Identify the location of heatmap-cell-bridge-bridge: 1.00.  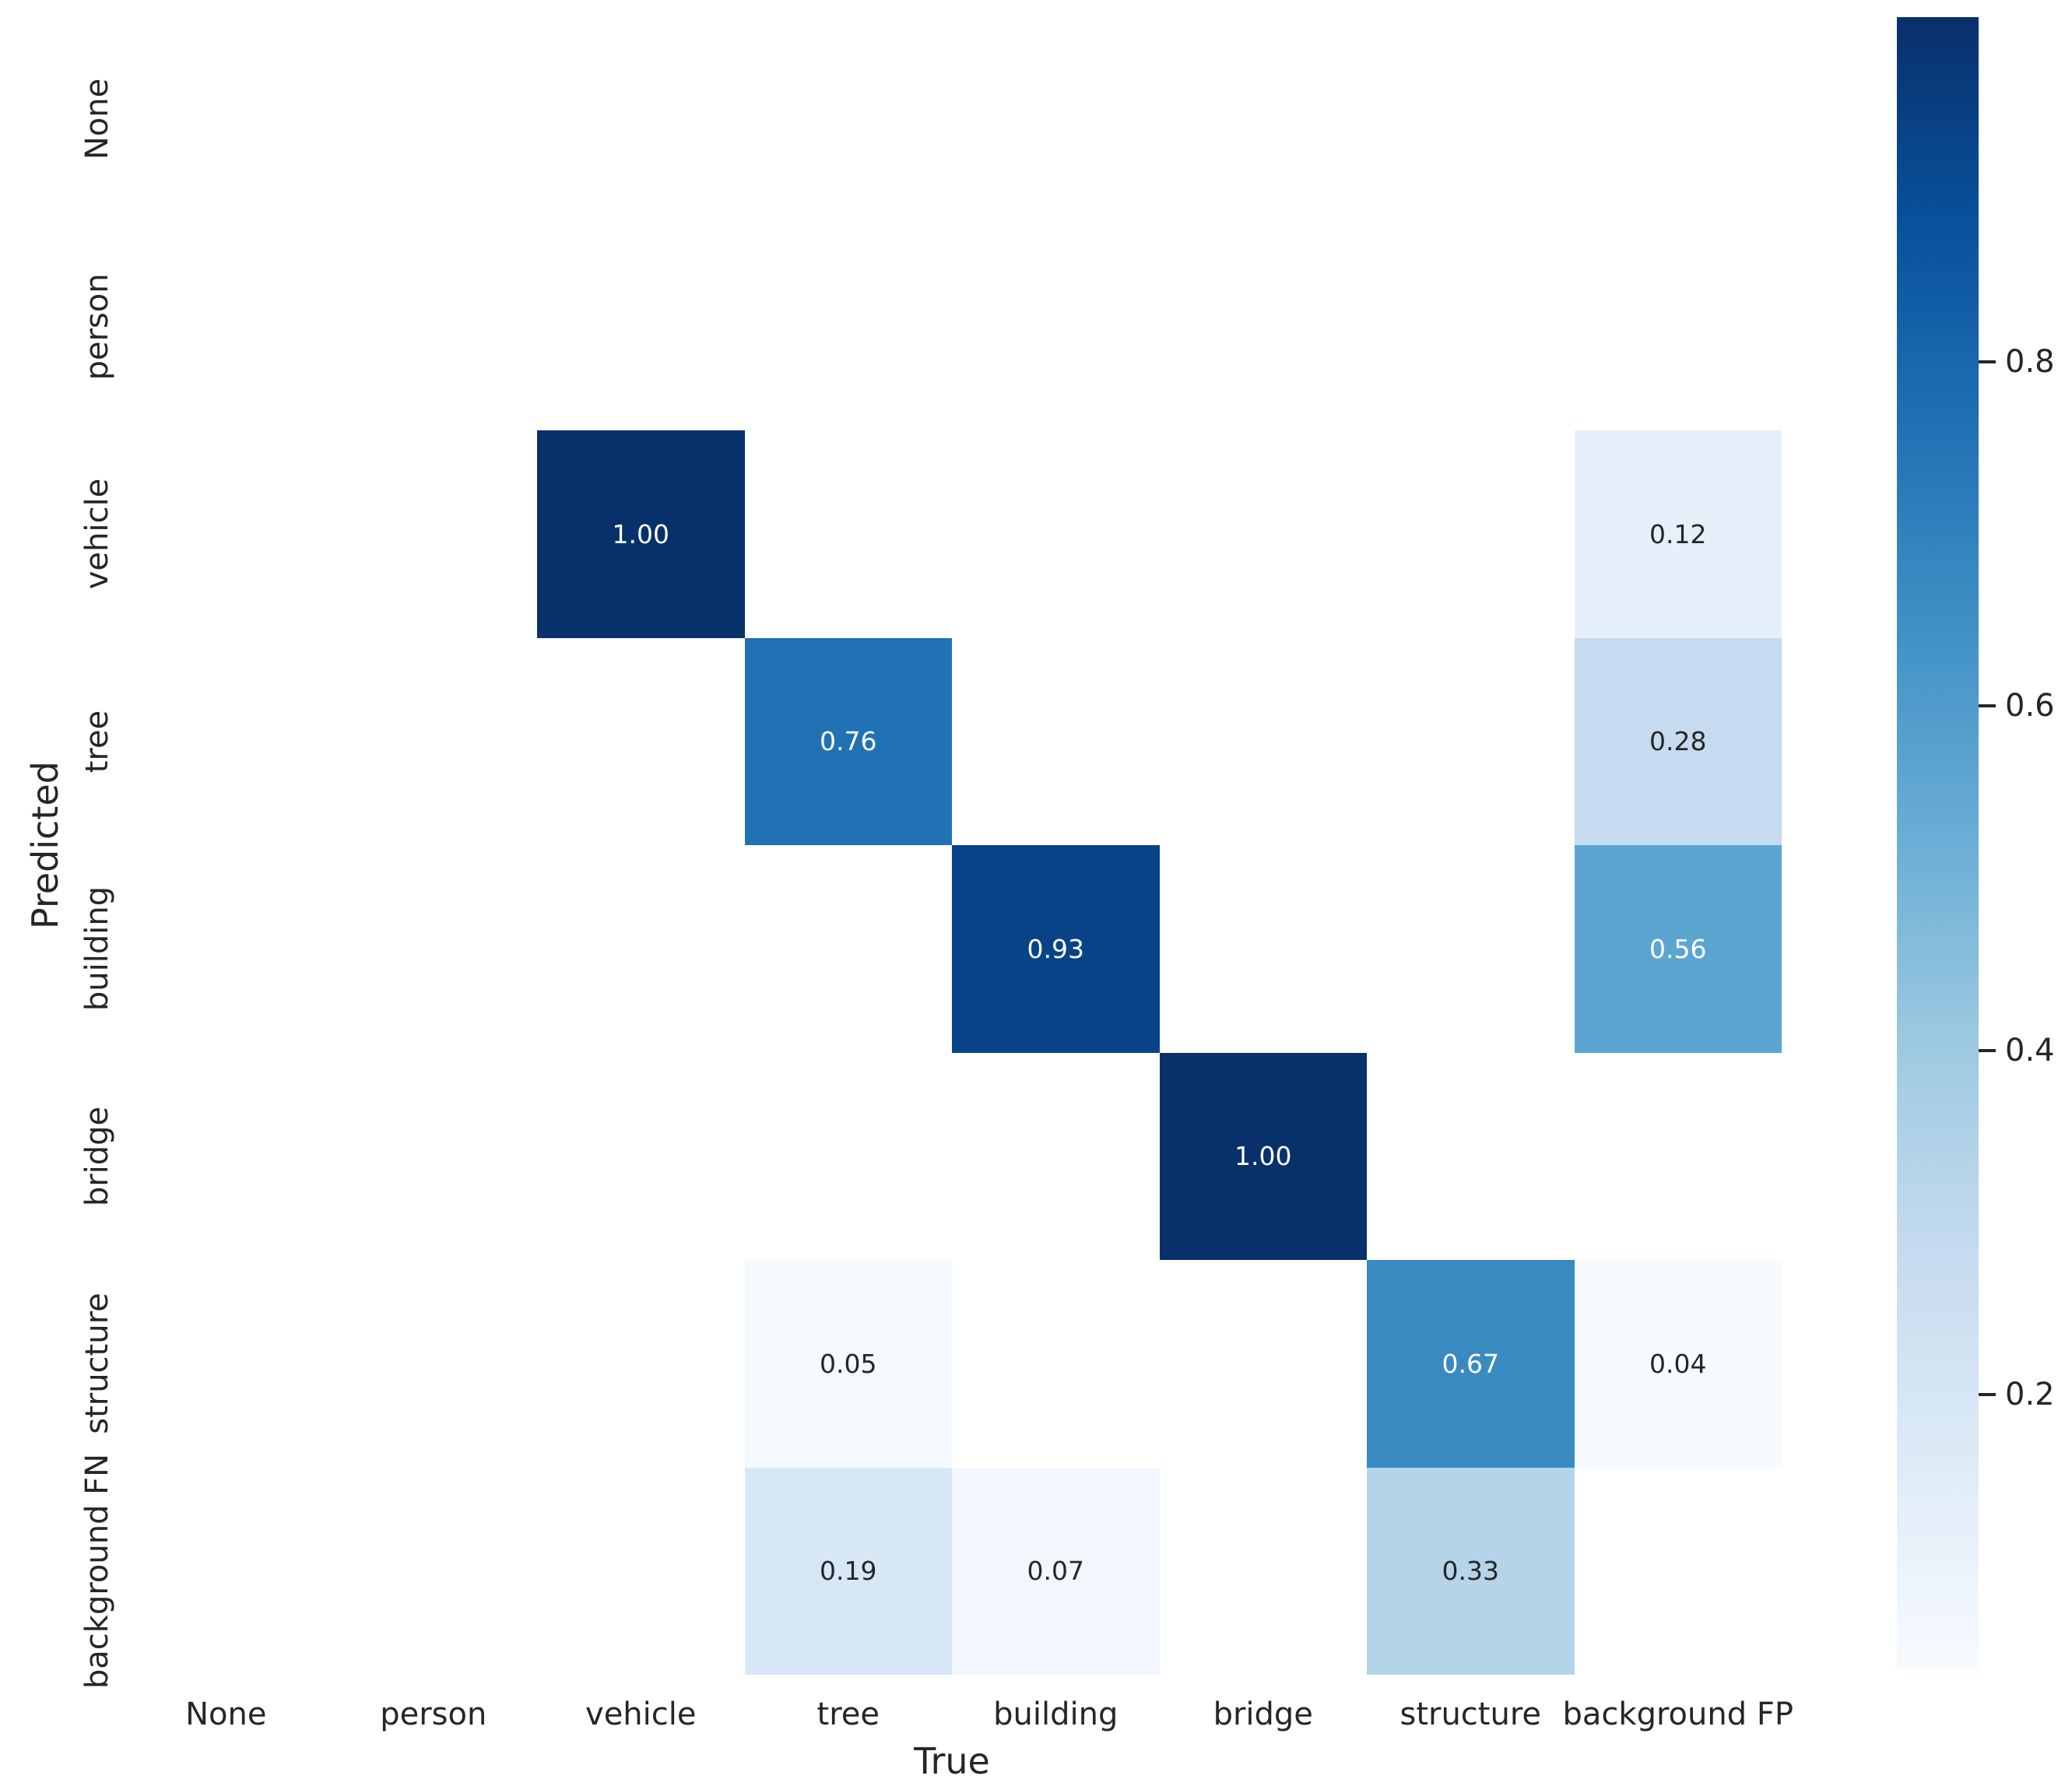
(1263, 1156).